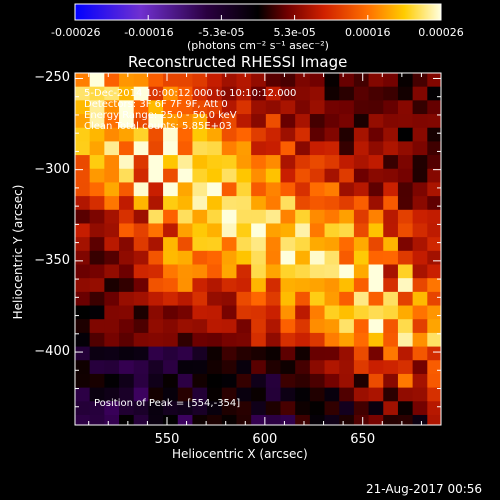 The width and height of the screenshot is (500, 500). I want to click on colorbar, so click(258, 12).